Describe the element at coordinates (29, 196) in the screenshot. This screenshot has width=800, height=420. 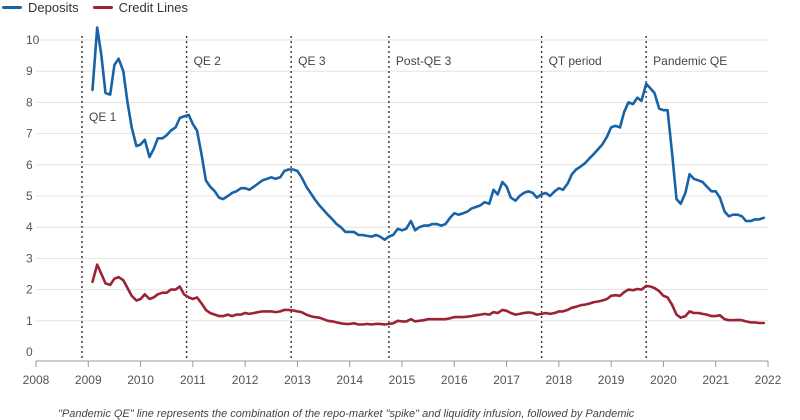
I see `y-tick-label-5: 5` at that location.